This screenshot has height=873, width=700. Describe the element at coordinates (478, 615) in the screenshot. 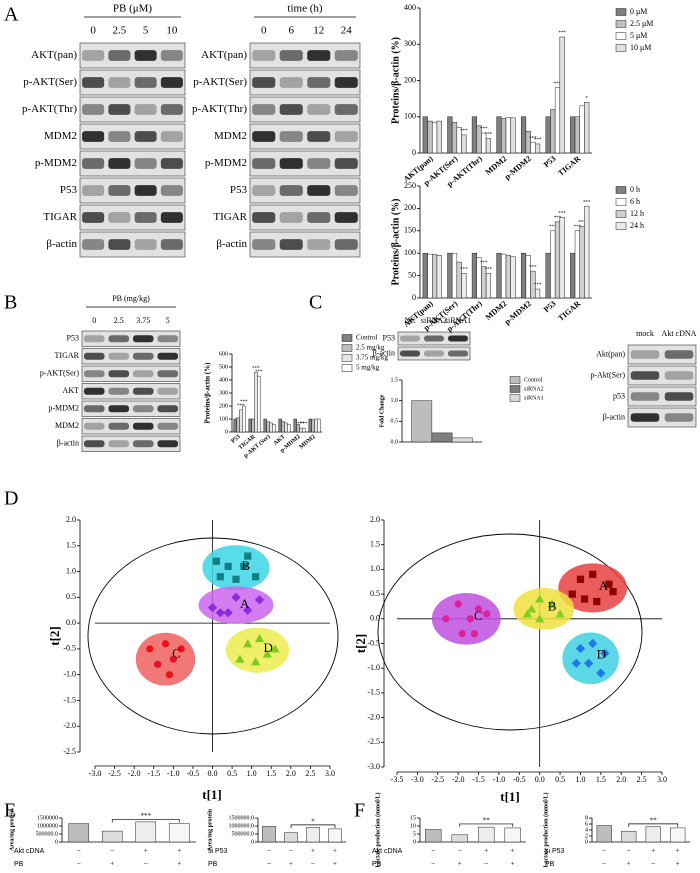

I see `group-label: C` at that location.